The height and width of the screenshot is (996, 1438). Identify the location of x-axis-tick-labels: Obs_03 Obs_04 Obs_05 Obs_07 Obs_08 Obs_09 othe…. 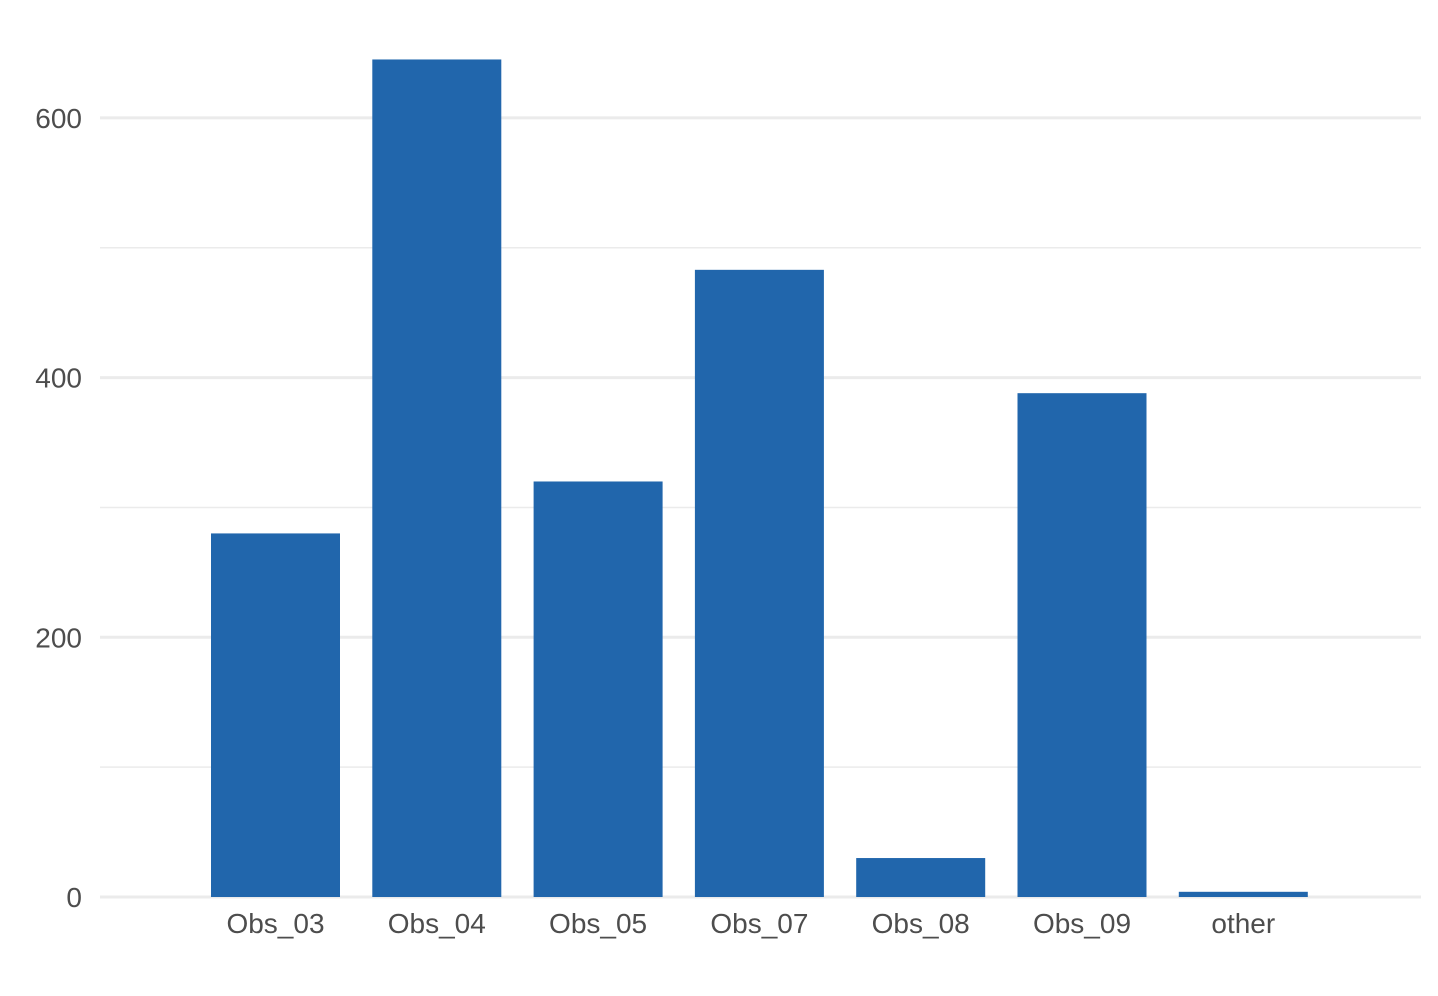
(750, 923).